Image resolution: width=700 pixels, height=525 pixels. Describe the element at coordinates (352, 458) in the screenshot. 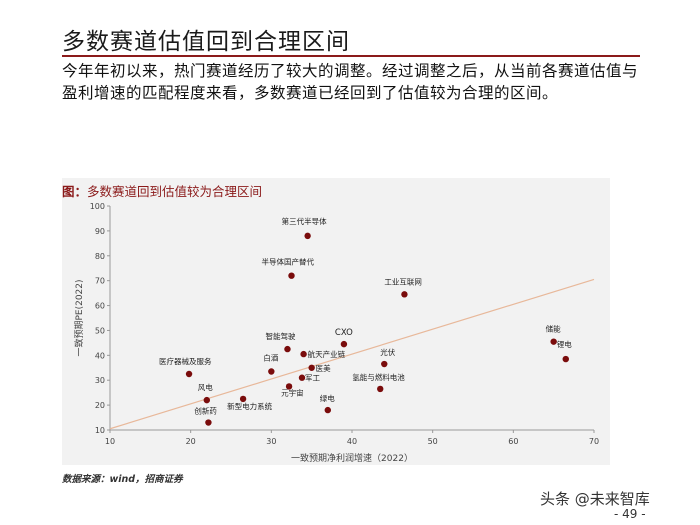

I see `x-axis-label: 一致预期净利润增速（2022）` at that location.